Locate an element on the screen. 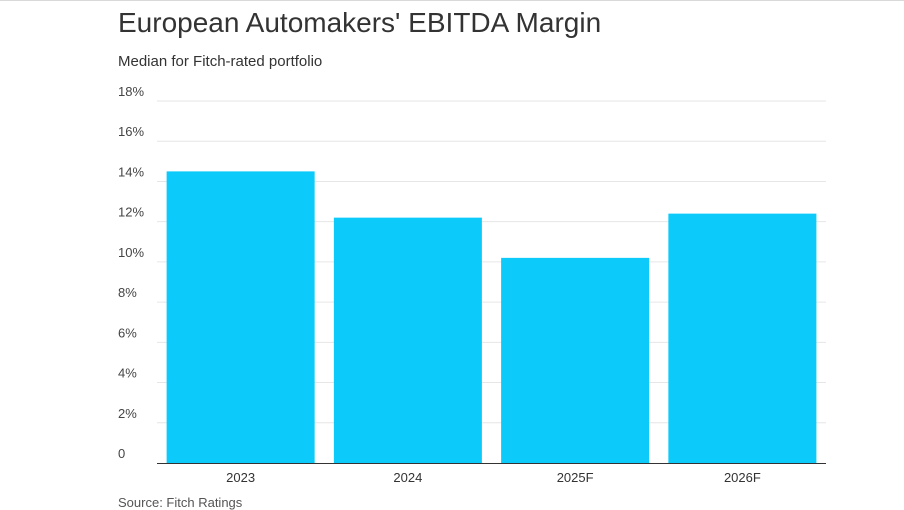 The image size is (904, 510). y-tick-label: 8% is located at coordinates (127, 292).